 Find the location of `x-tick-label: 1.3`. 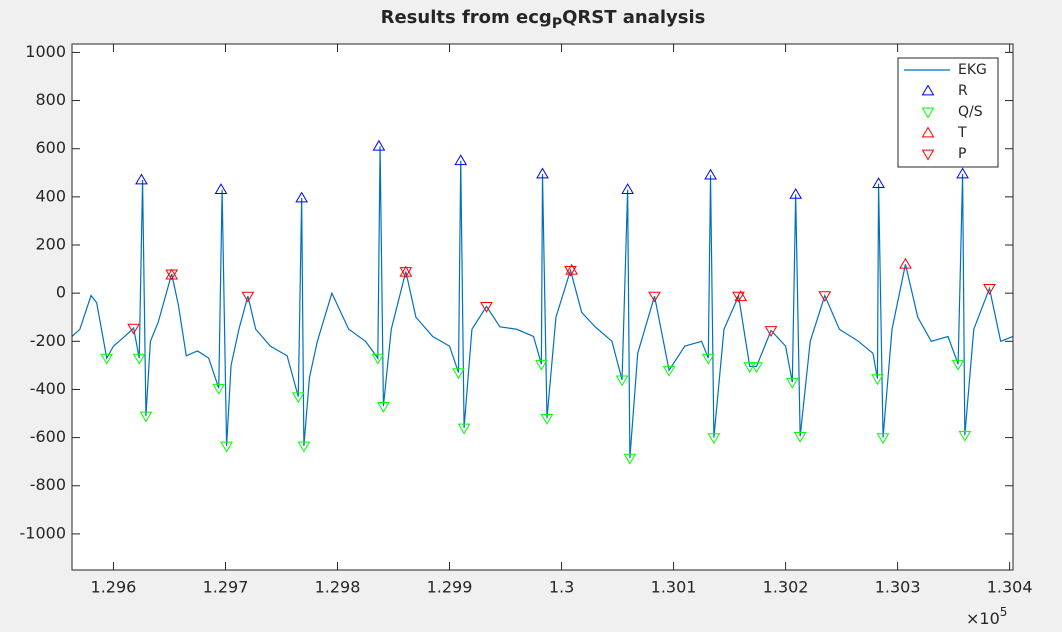

x-tick-label: 1.3 is located at coordinates (561, 587).